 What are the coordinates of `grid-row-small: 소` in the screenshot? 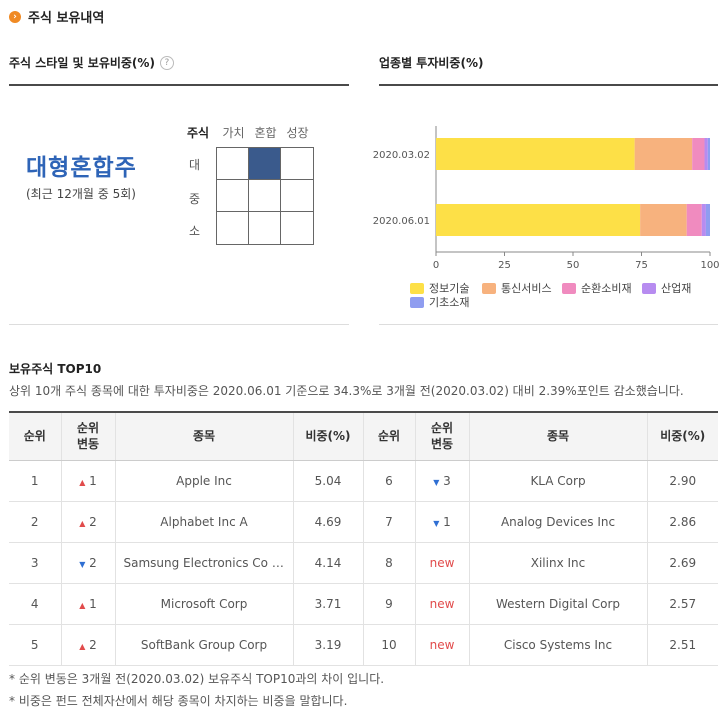 It's located at (195, 231).